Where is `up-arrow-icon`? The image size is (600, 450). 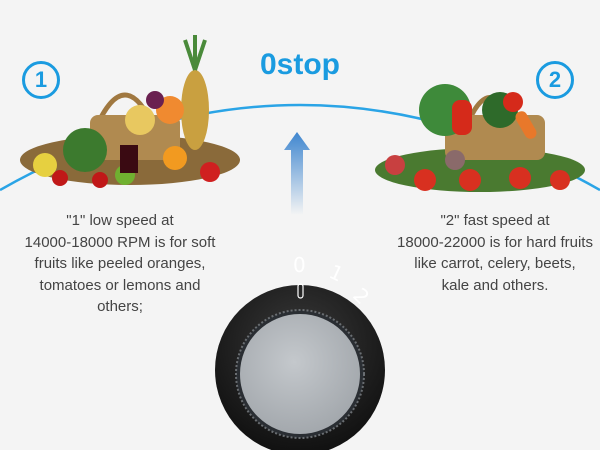 up-arrow-icon is located at coordinates (297, 173).